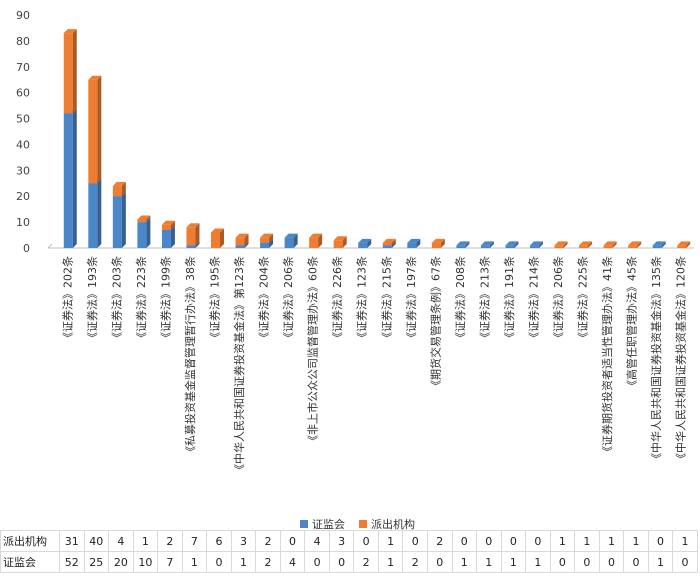 This screenshot has width=700, height=579. I want to click on legend-label-series-1: 证监会, so click(328, 524).